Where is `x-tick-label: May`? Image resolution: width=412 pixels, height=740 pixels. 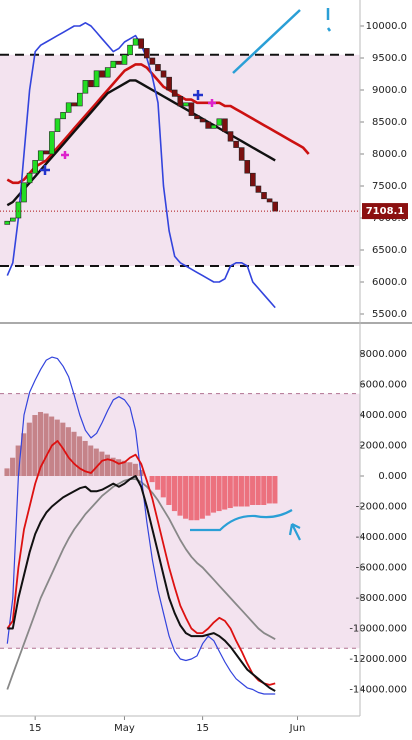
x-tick-label: May is located at coordinates (124, 728).